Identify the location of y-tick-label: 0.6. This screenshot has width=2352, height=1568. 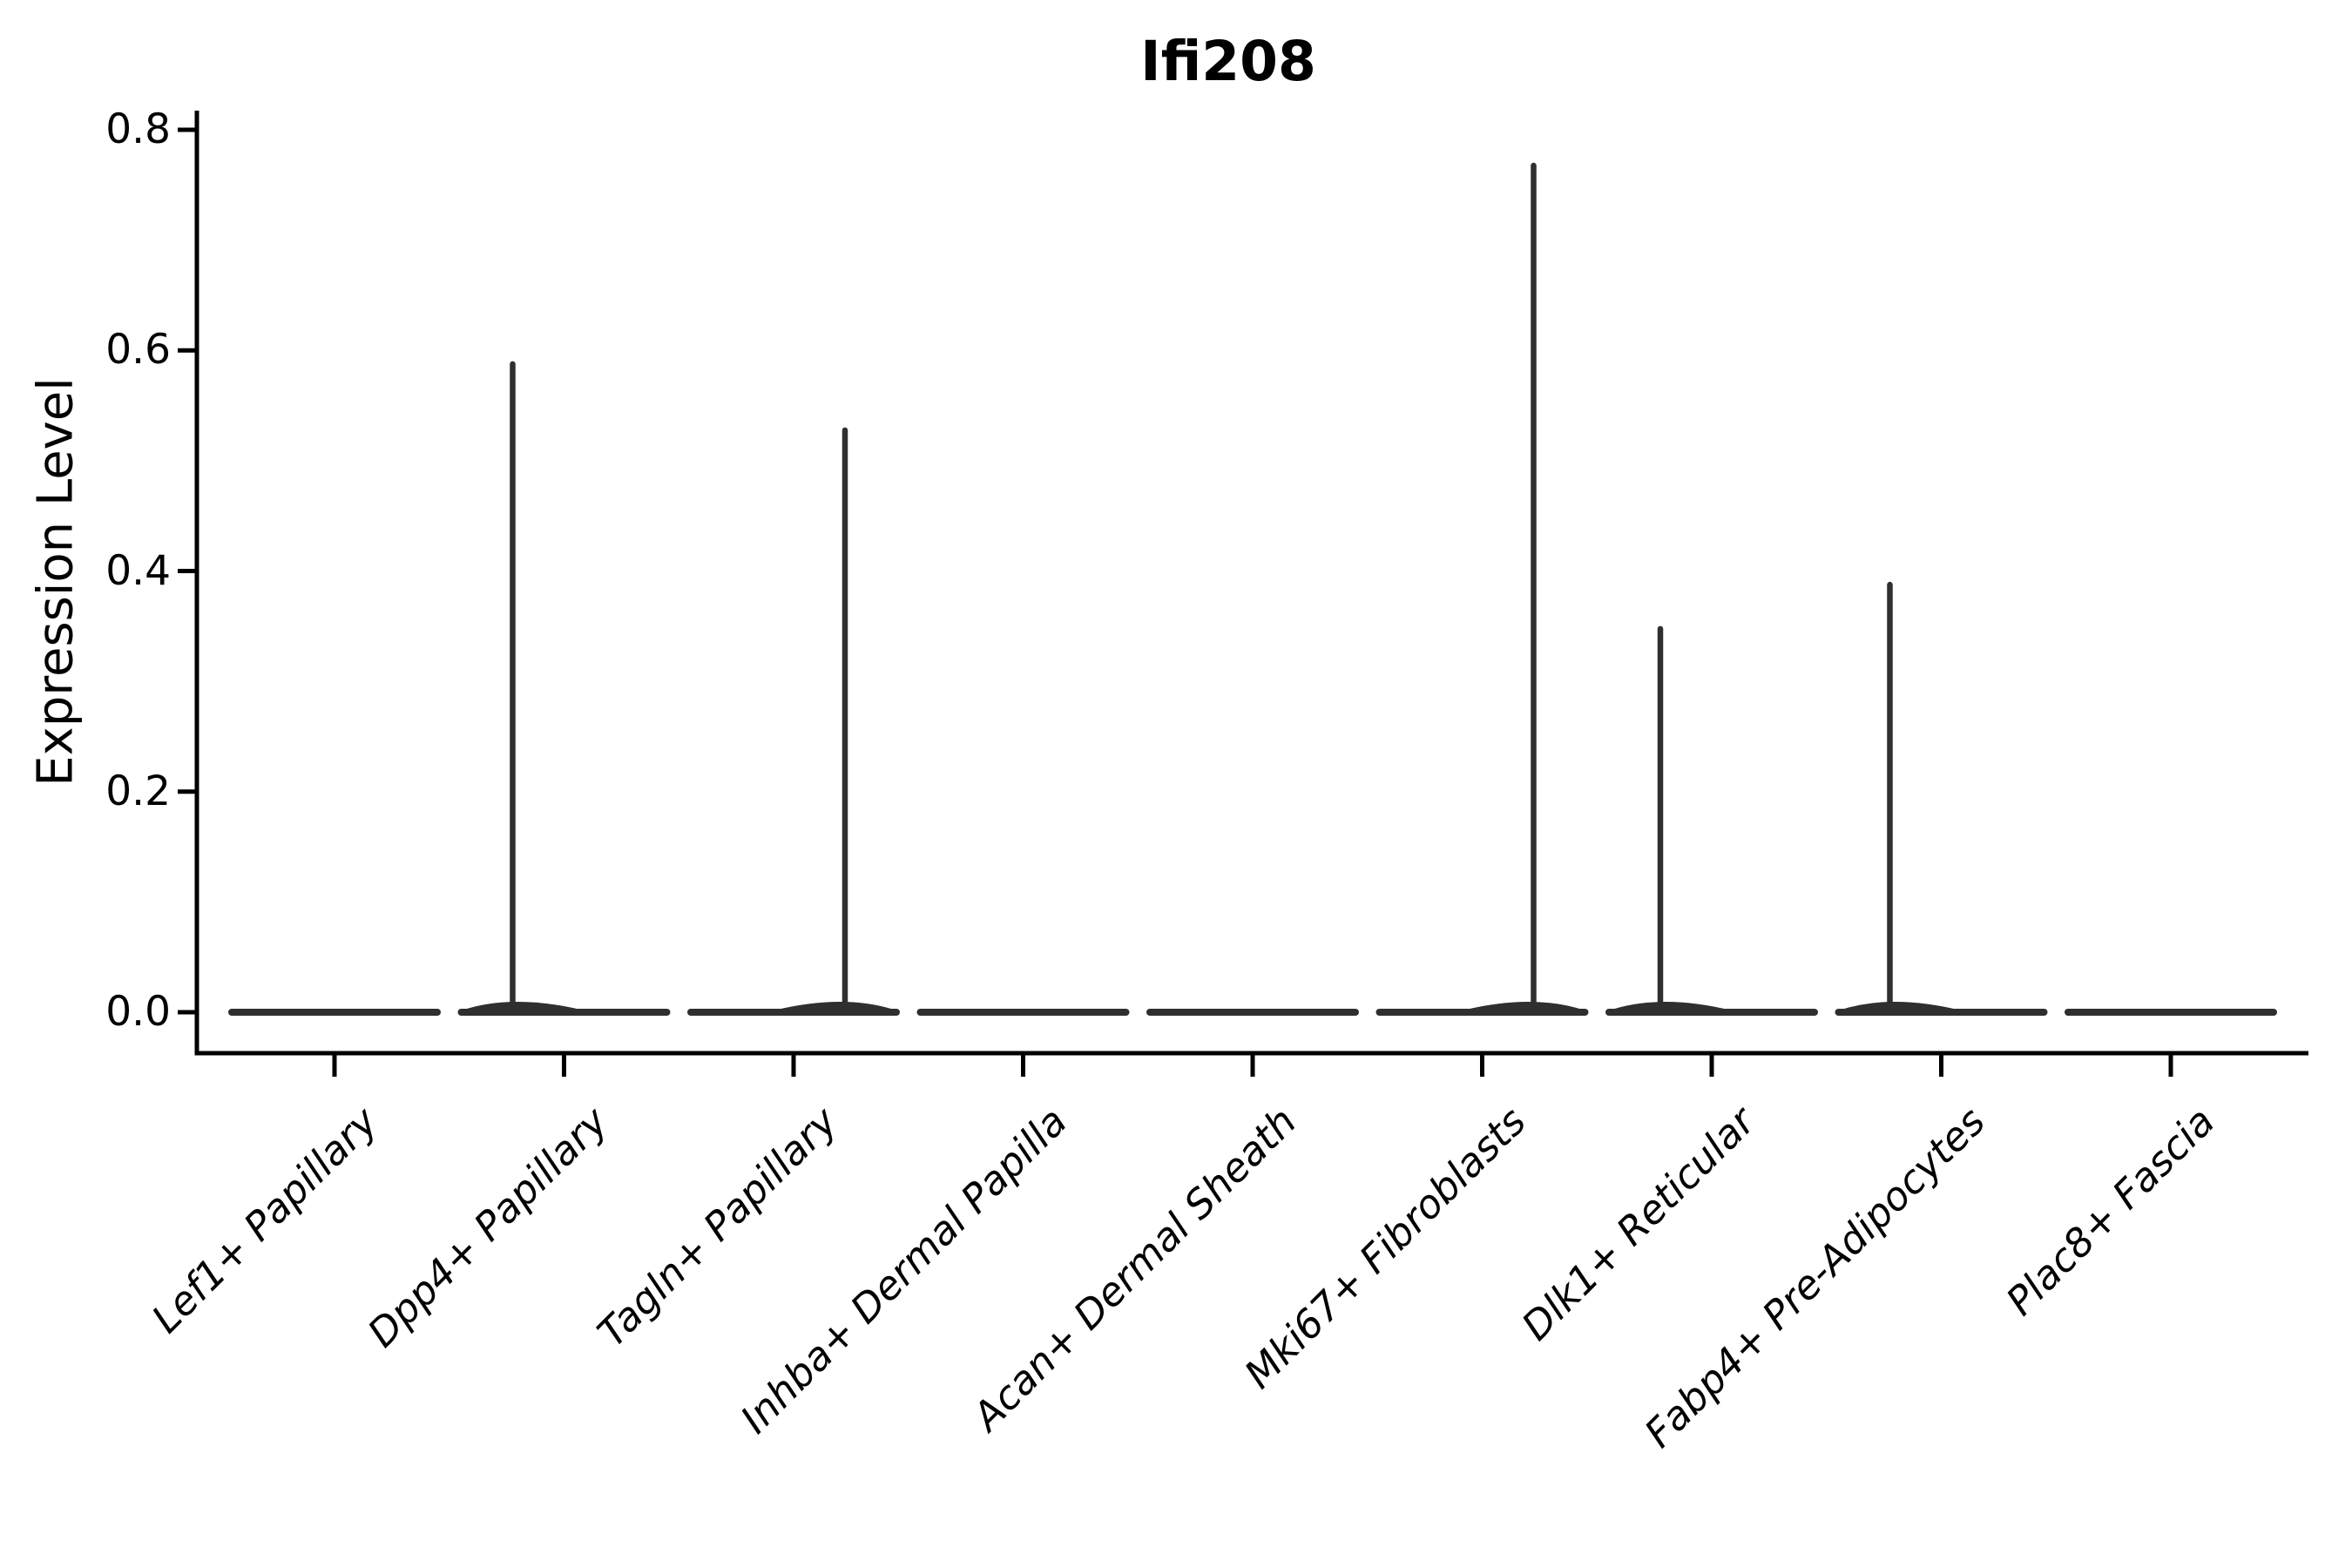
(138, 351).